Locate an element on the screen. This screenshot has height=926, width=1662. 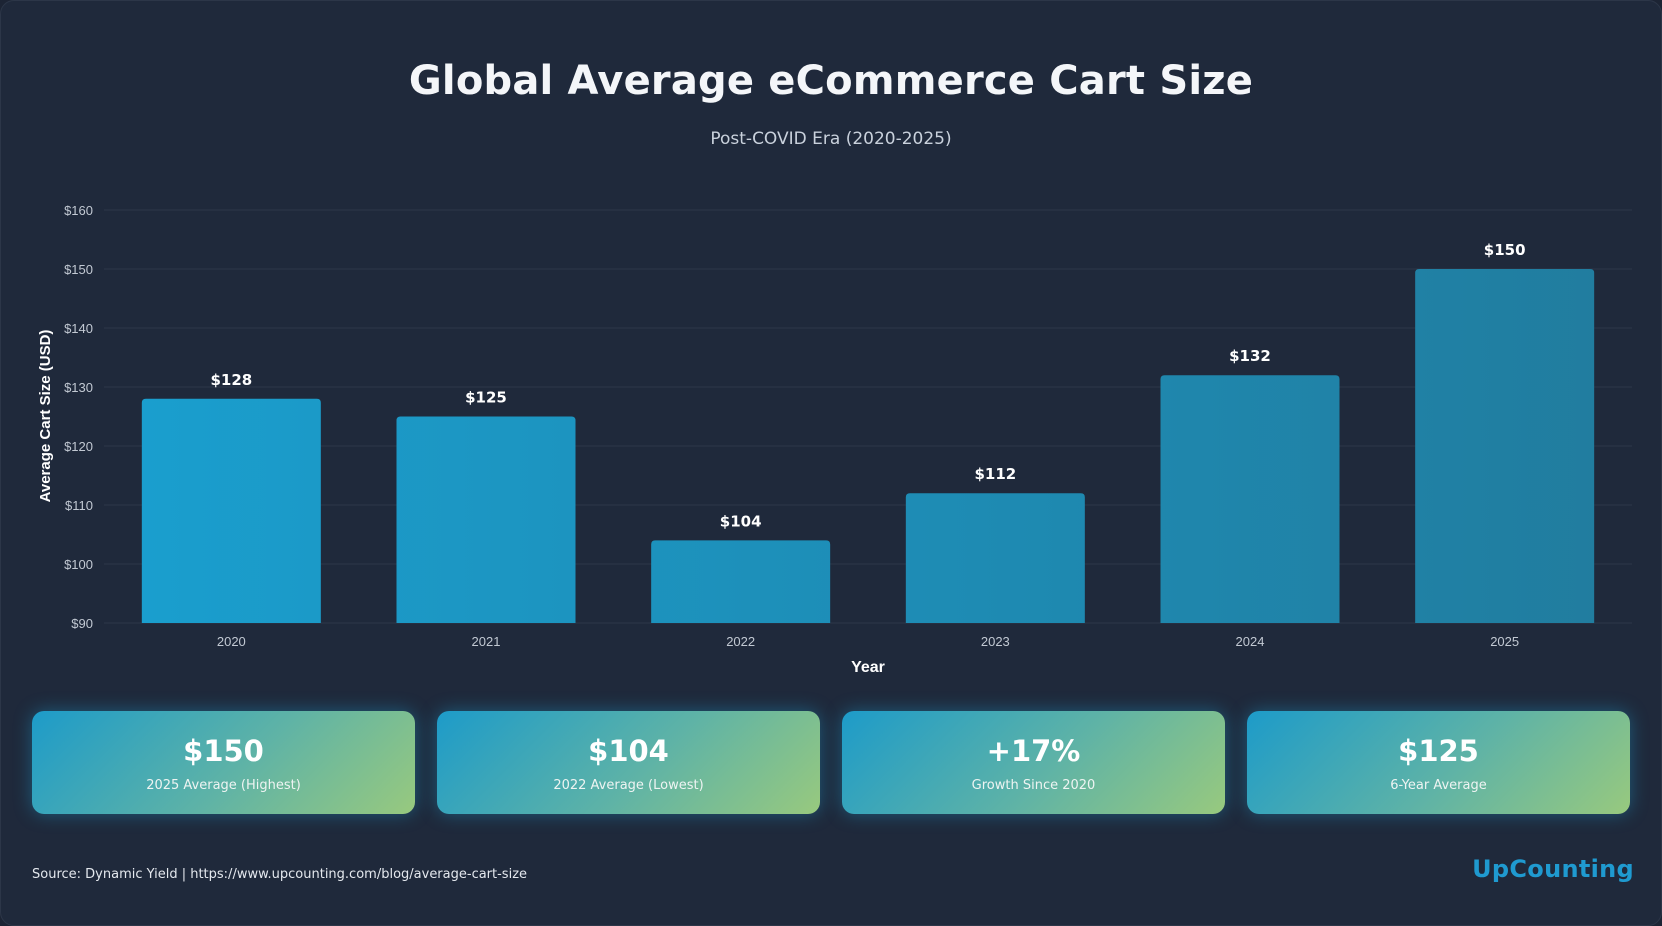
x-tick-label: 2023 is located at coordinates (995, 641).